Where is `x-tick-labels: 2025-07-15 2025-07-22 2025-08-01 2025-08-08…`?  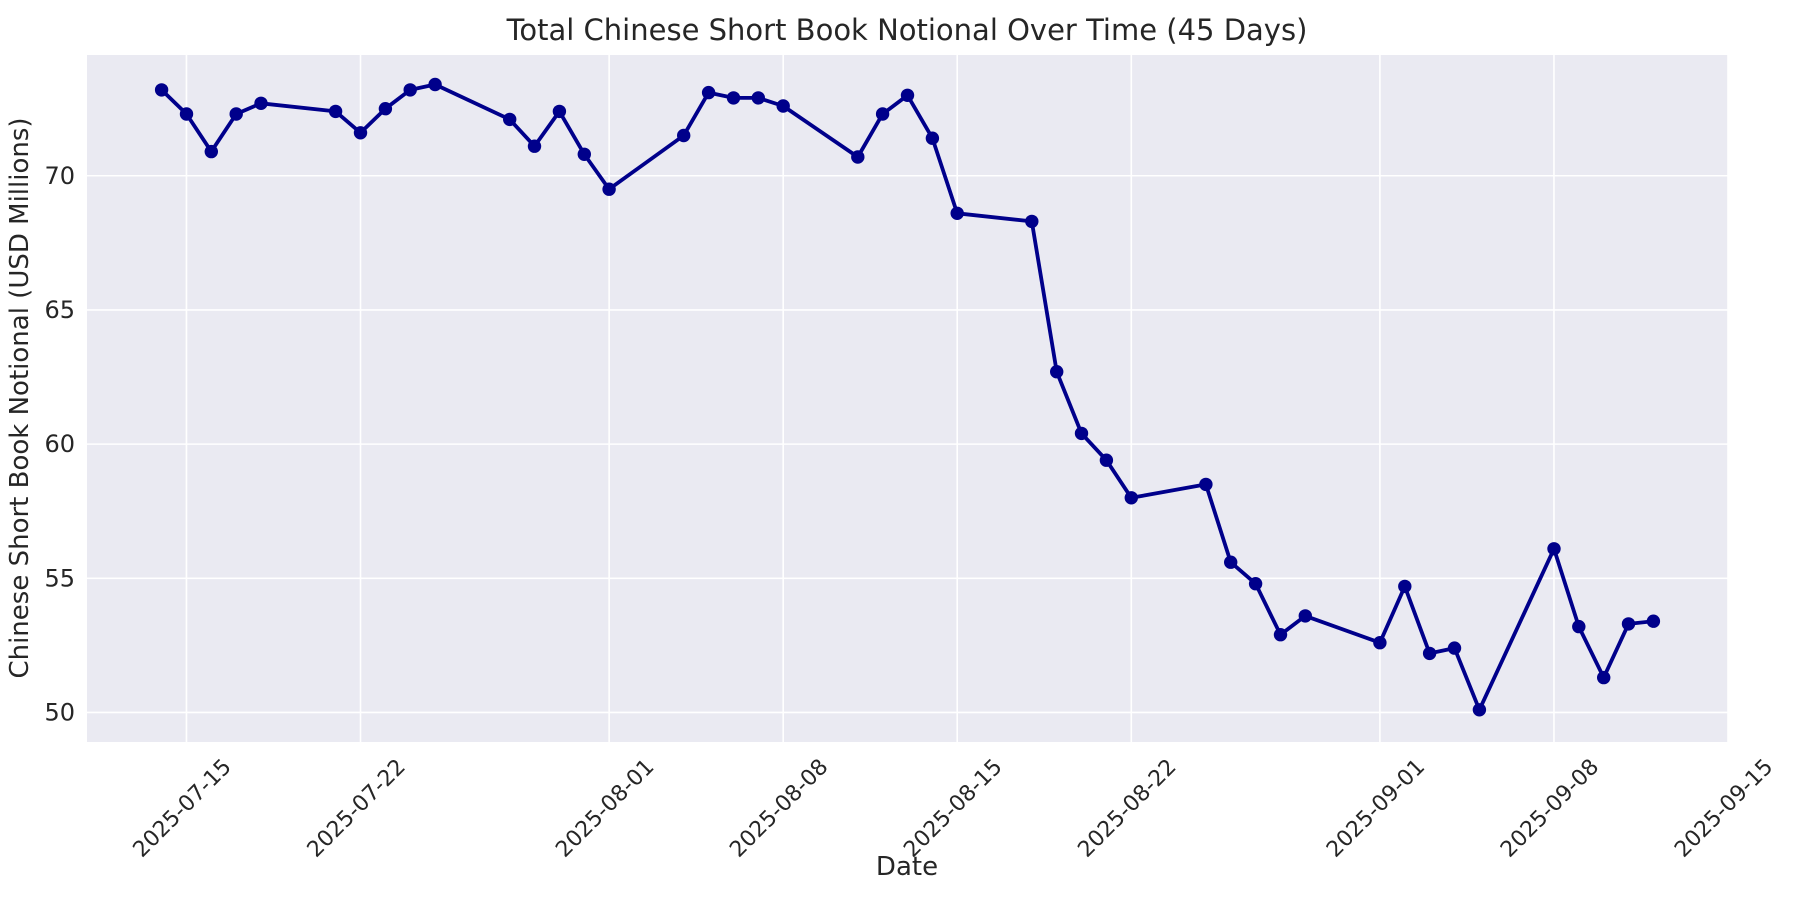 x-tick-labels: 2025-07-15 2025-07-22 2025-08-01 2025-08-08… is located at coordinates (954, 809).